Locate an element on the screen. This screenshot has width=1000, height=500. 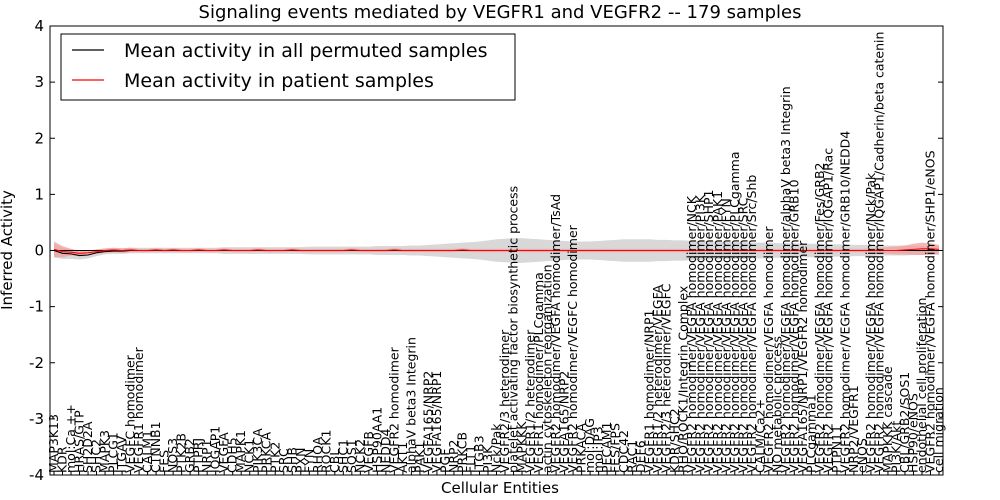
x-tick-label: NRP2 is located at coordinates (453, 456).